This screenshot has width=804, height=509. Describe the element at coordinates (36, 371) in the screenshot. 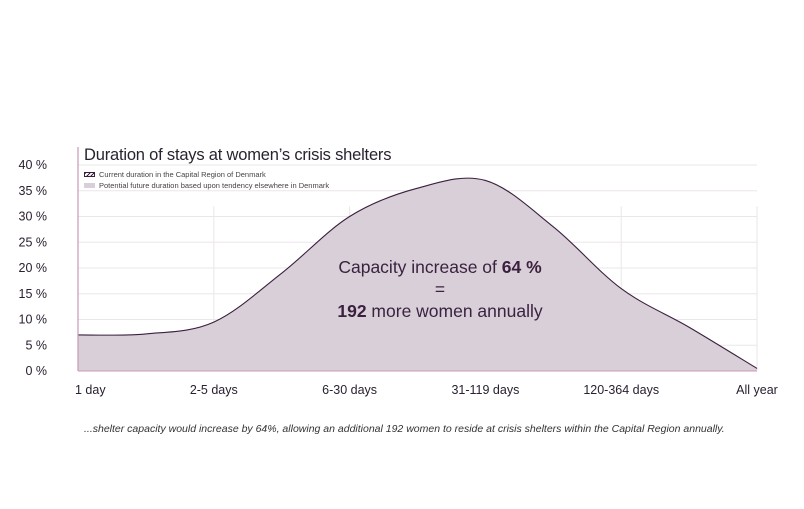

I see `y-tick-label: 0 %` at that location.